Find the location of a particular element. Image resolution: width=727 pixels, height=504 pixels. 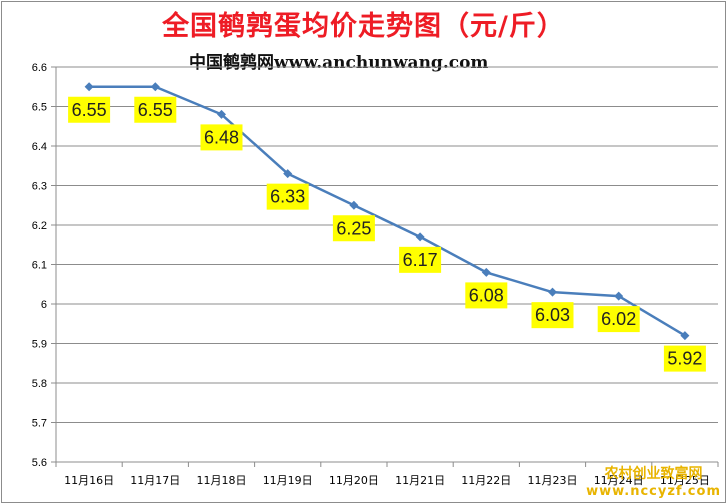

y-tick-label: 6.5 is located at coordinates (39, 108).